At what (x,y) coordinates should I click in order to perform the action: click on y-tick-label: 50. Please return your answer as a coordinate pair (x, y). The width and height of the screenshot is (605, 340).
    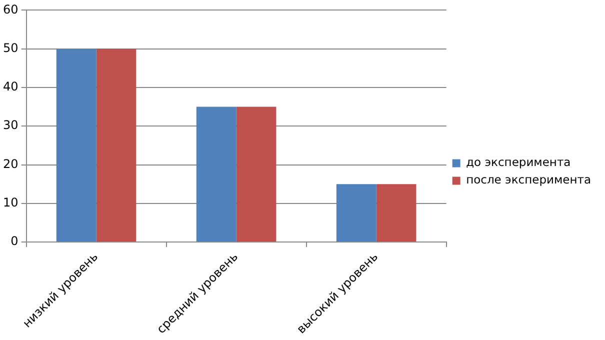
    Looking at the image, I should click on (10, 47).